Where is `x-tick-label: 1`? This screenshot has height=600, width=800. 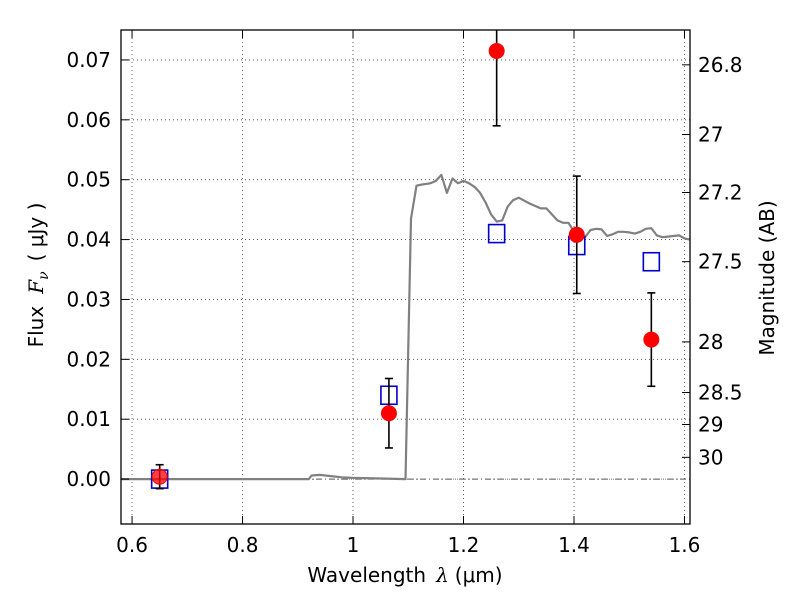
x-tick-label: 1 is located at coordinates (353, 545).